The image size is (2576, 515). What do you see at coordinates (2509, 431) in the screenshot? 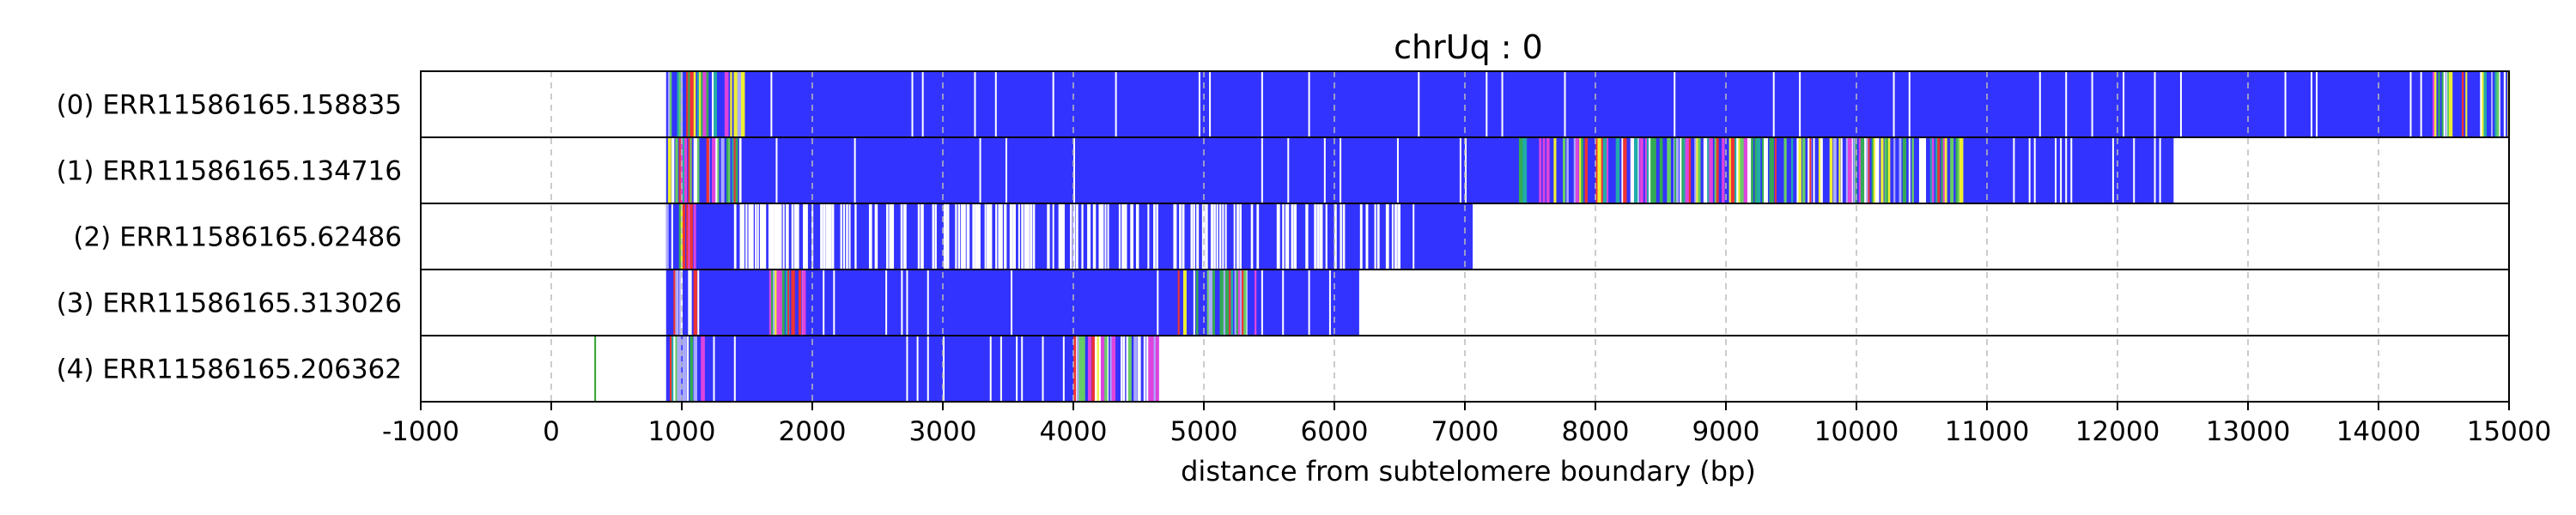
I see `x-tick-label: 15000` at bounding box center [2509, 431].